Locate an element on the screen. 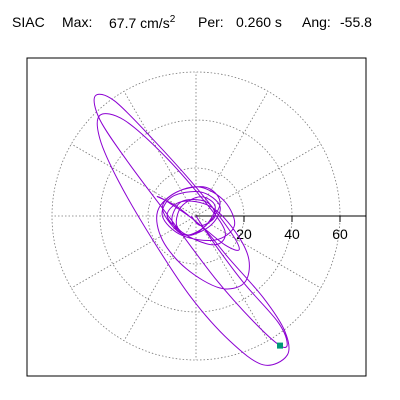  ang-value: -55.8 is located at coordinates (356, 22).